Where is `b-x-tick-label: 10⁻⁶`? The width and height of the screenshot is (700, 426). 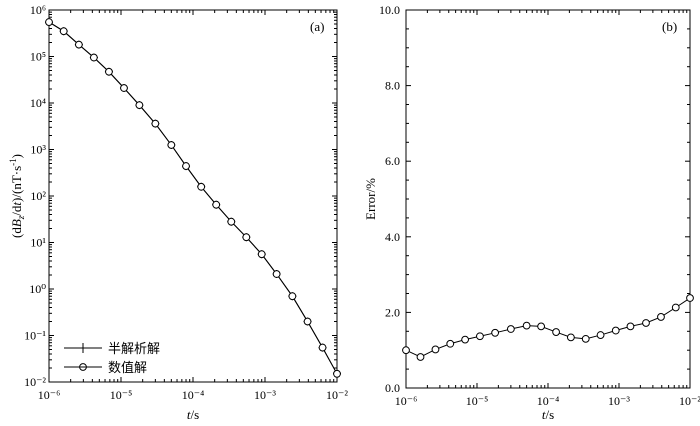 b-x-tick-label: 10⁻⁶ is located at coordinates (406, 401).